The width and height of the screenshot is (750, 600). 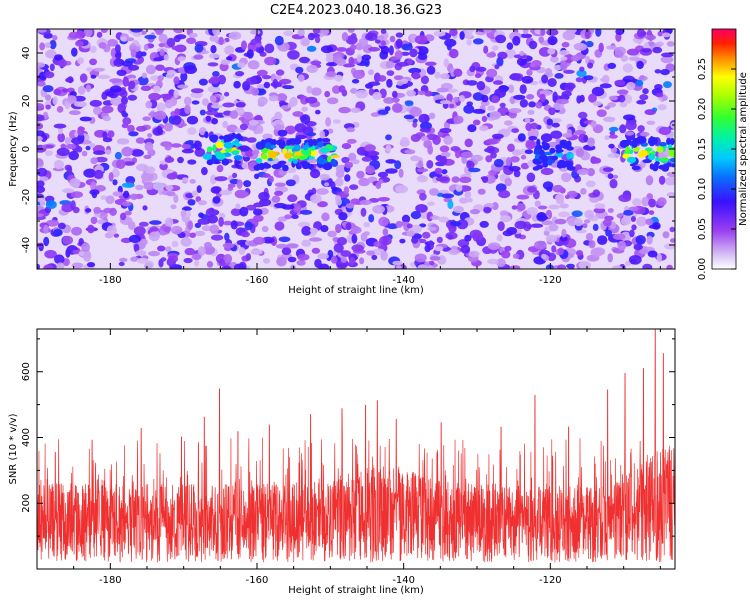 What do you see at coordinates (702, 109) in the screenshot?
I see `colorbar-tick-label: 0.20` at bounding box center [702, 109].